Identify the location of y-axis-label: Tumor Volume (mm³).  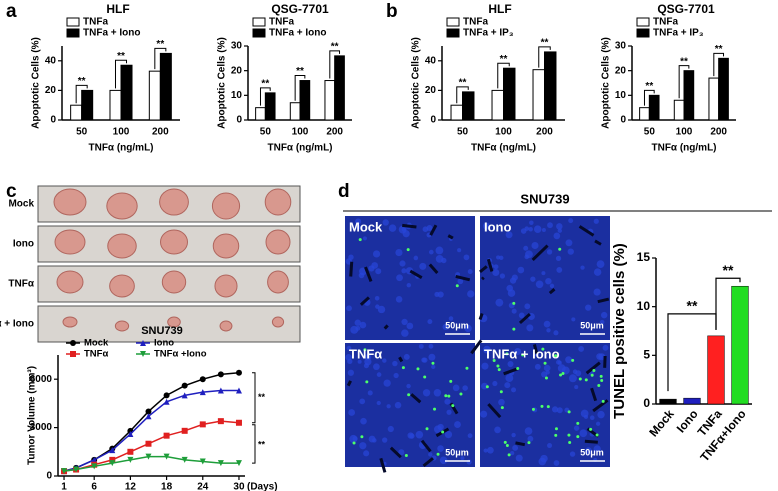
(32, 415).